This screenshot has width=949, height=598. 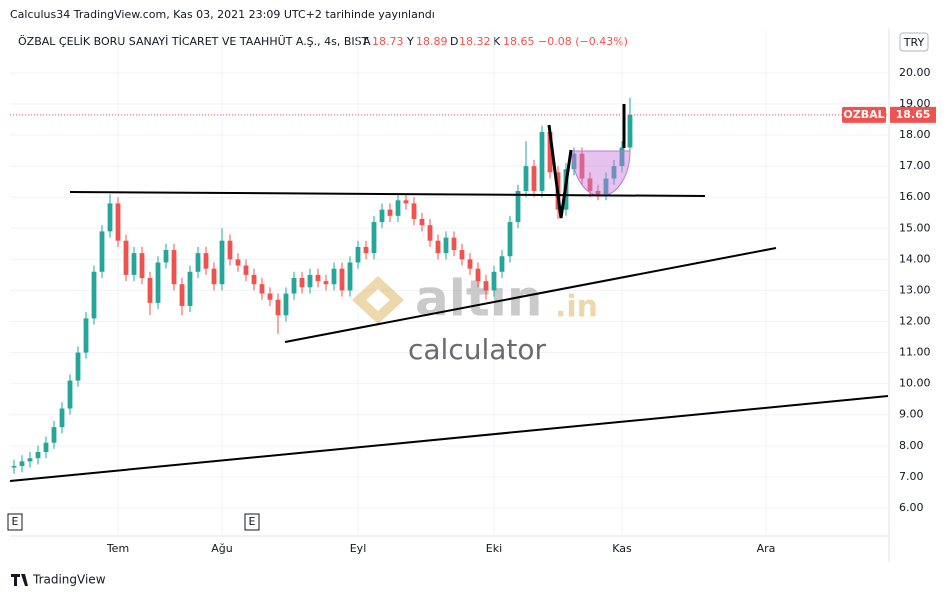 What do you see at coordinates (477, 349) in the screenshot?
I see `watermark-sub: calculator` at bounding box center [477, 349].